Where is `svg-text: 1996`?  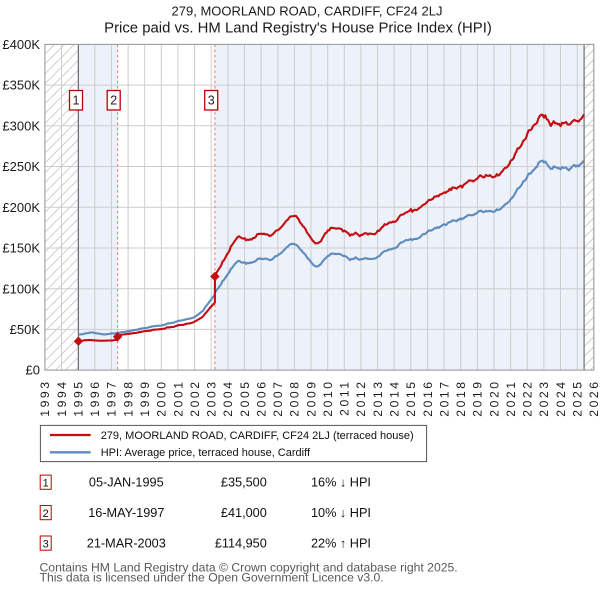
svg-text: 1996 is located at coordinates (95, 397).